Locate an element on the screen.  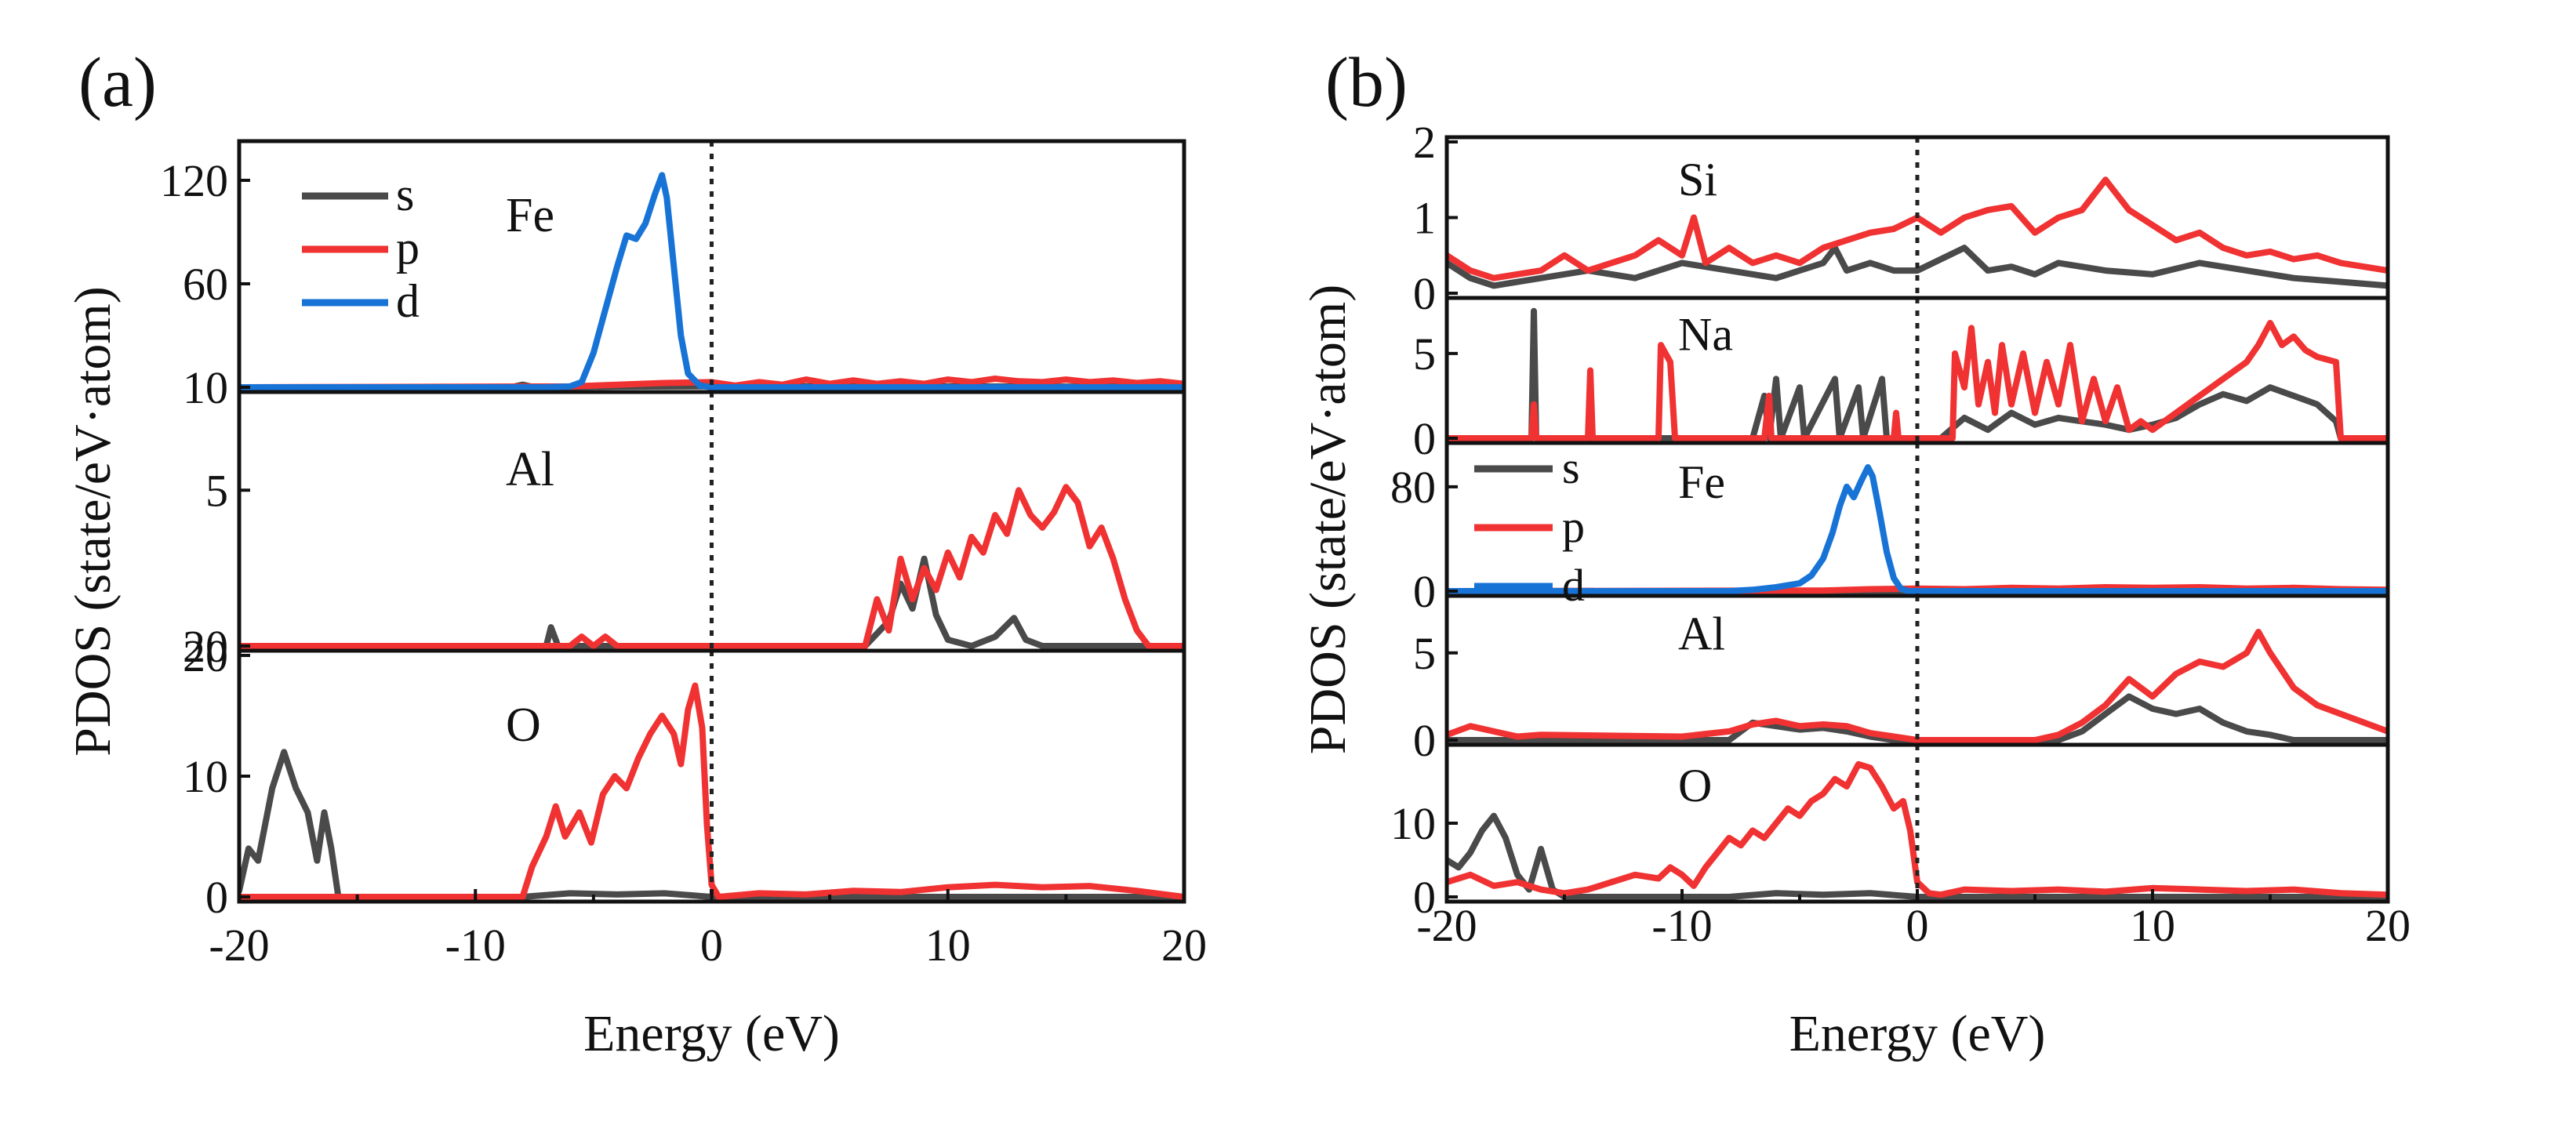
subplot-al: 0 5 Al is located at coordinates (1900, 679).